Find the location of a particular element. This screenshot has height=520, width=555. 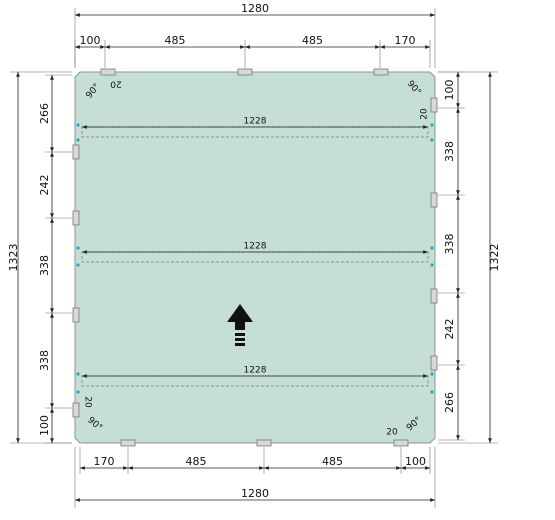

direction-arrow is located at coordinates (240, 325).